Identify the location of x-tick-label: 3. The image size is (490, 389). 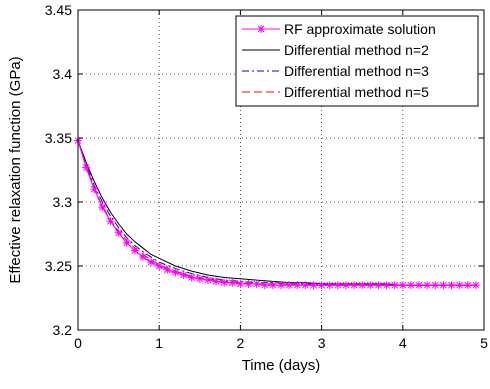
(322, 343).